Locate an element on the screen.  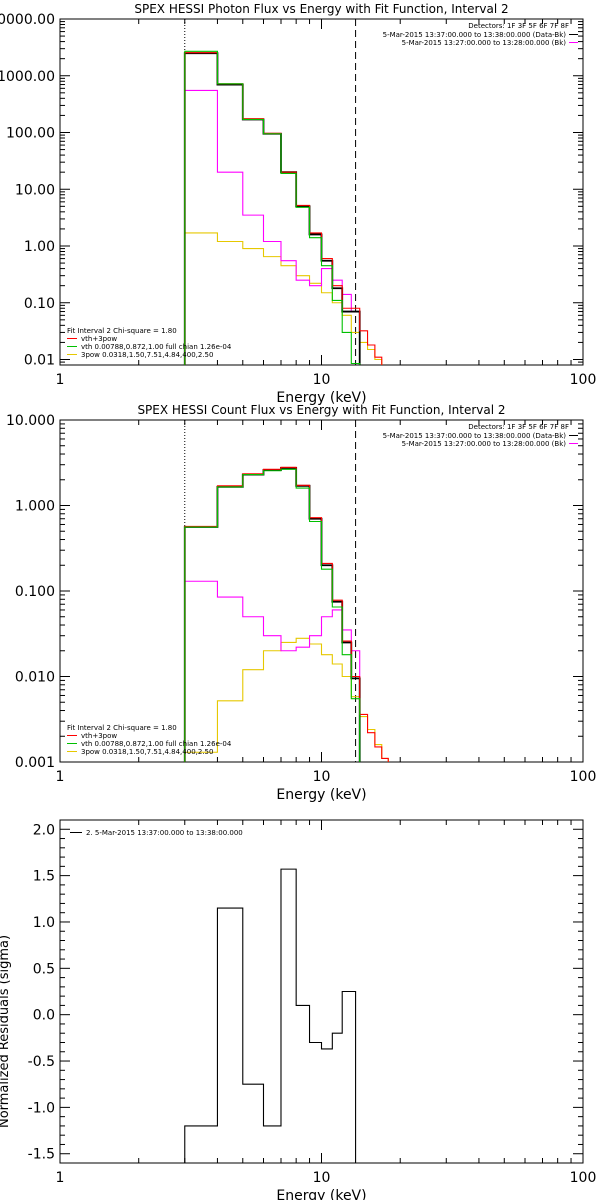
y-tick-label: 1000.00 is located at coordinates (27, 77).